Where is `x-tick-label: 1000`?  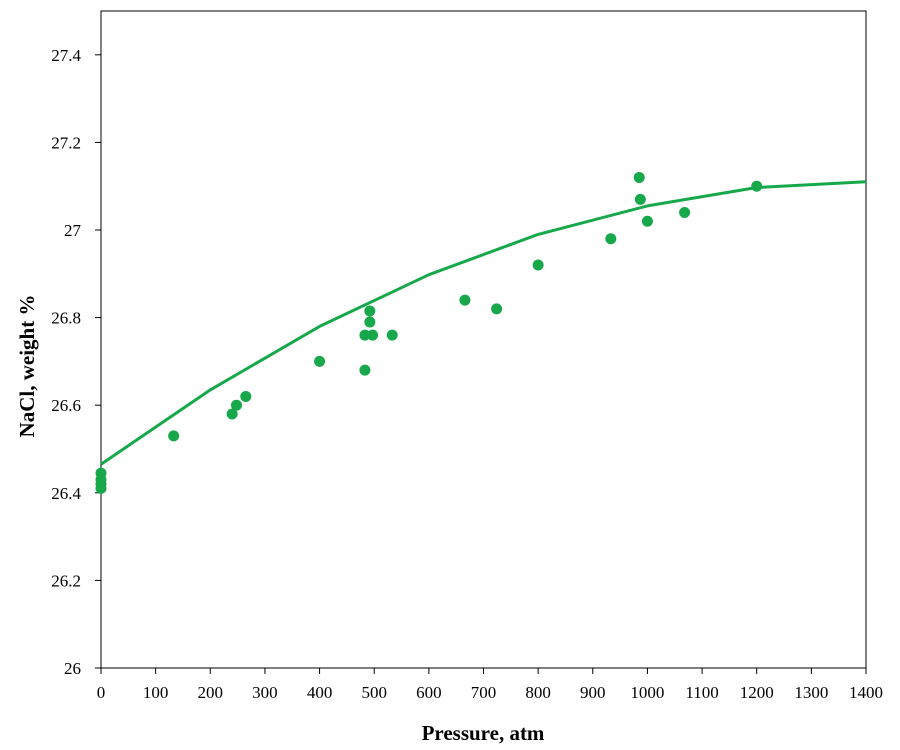 x-tick-label: 1000 is located at coordinates (647, 692).